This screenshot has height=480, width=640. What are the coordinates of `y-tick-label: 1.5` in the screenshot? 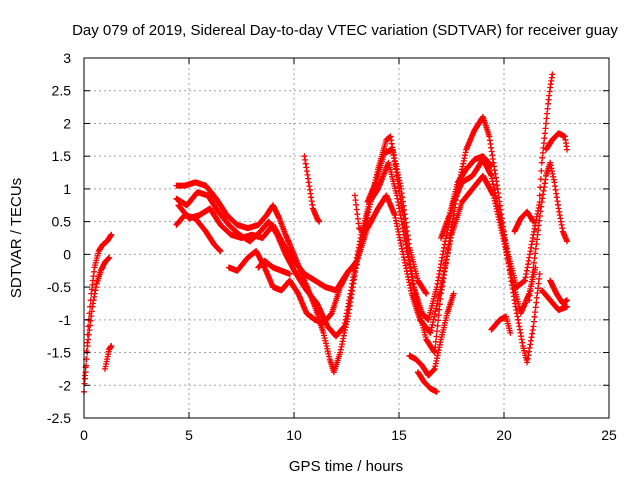 It's located at (62, 156).